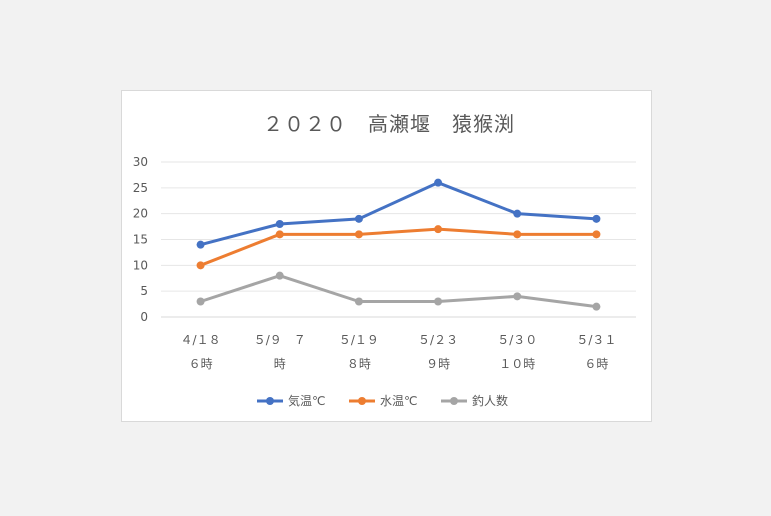 The height and width of the screenshot is (516, 771). What do you see at coordinates (359, 340) in the screenshot?
I see `x-tick-label: ５/１９` at bounding box center [359, 340].